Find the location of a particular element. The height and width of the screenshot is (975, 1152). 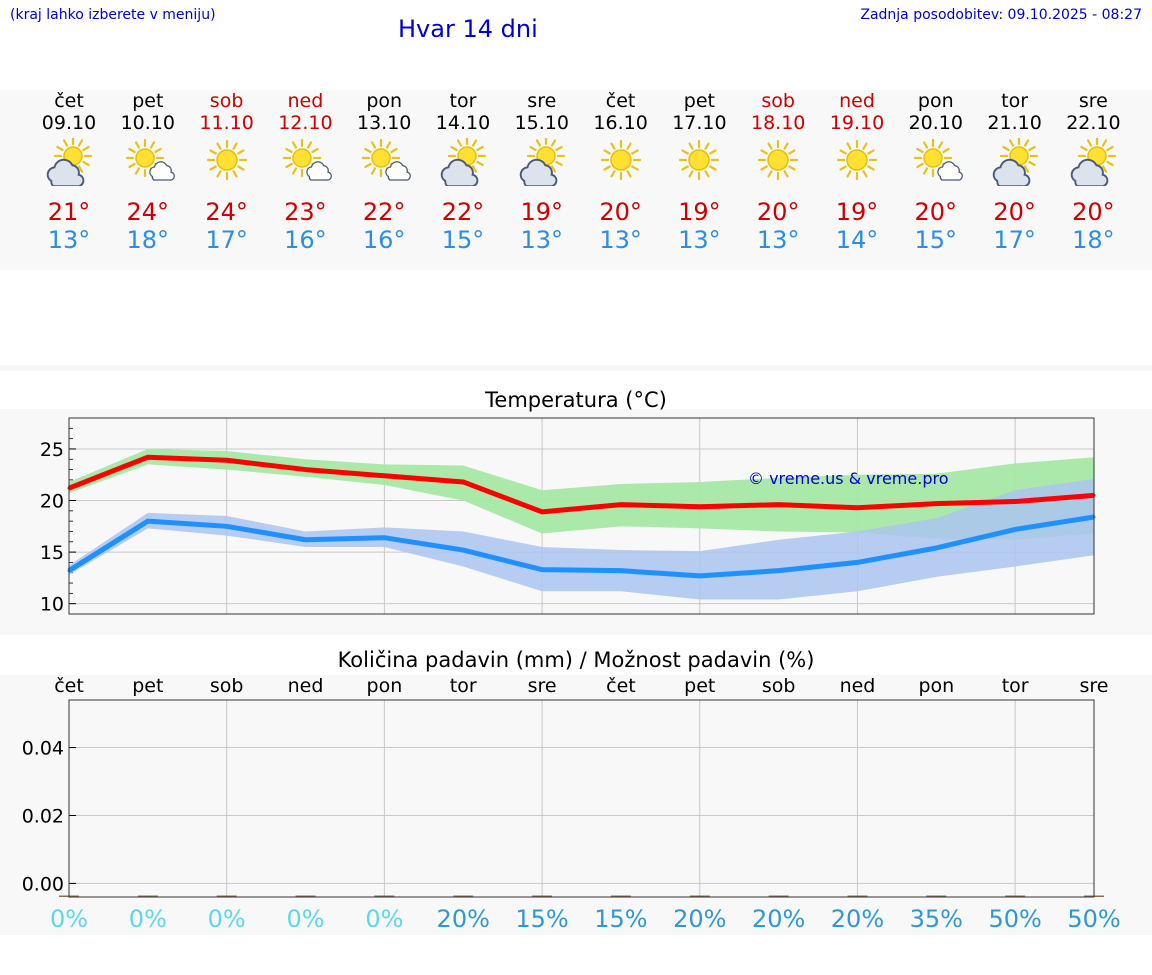

day-forecast: ned 19.10 19° 14° is located at coordinates (857, 172).